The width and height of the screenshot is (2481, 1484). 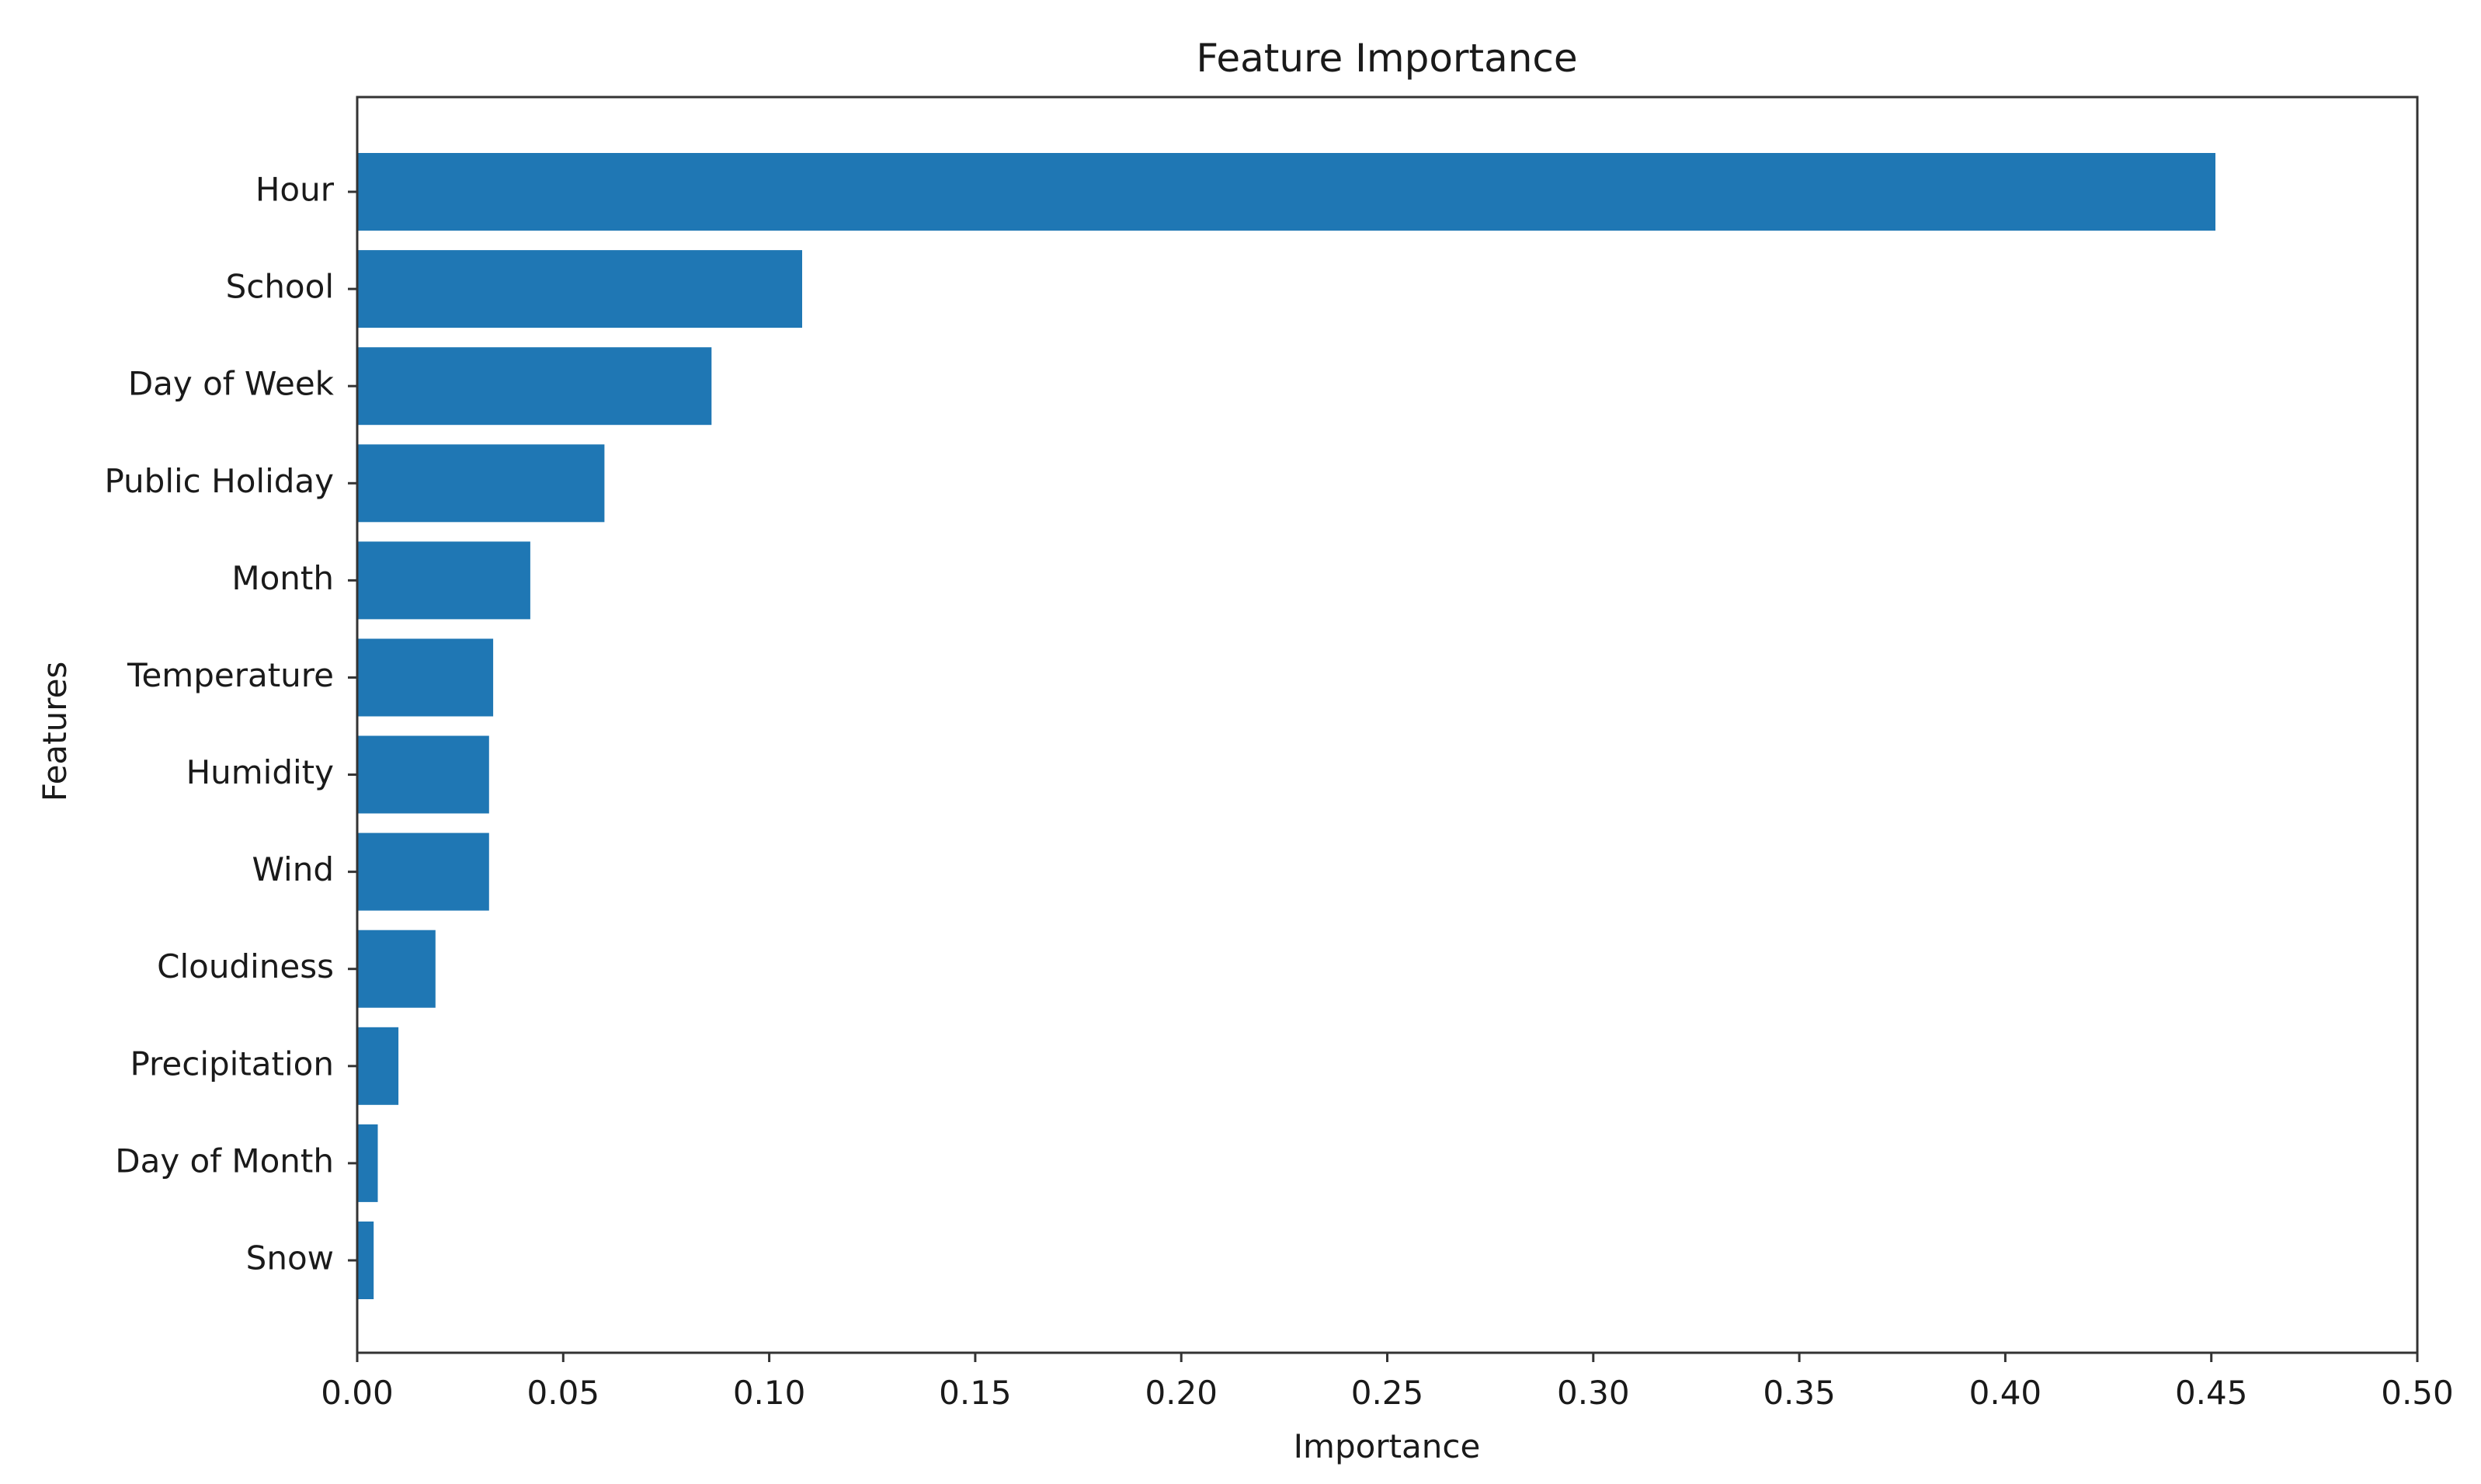 What do you see at coordinates (378, 1066) in the screenshot?
I see `bar-precipitation` at bounding box center [378, 1066].